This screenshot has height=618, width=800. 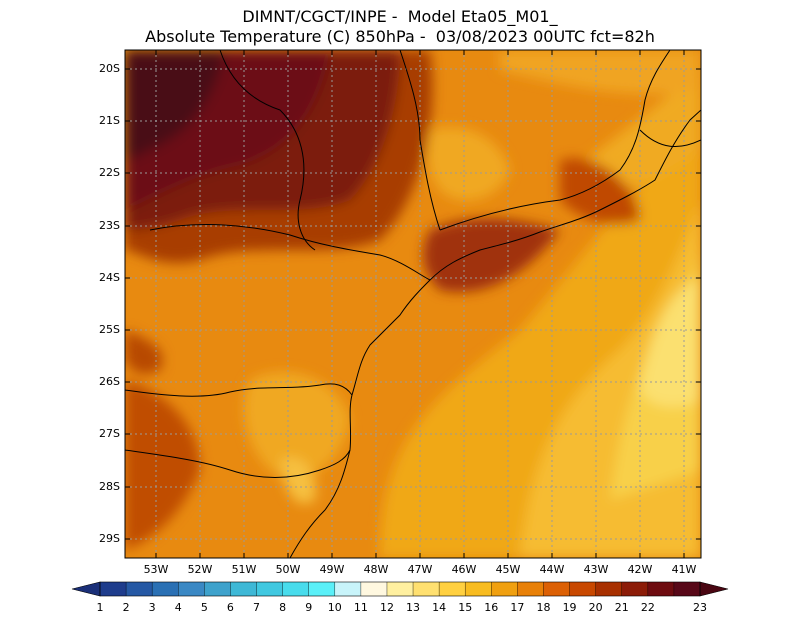 What do you see at coordinates (109, 172) in the screenshot?
I see `lat-label: 22S` at bounding box center [109, 172].